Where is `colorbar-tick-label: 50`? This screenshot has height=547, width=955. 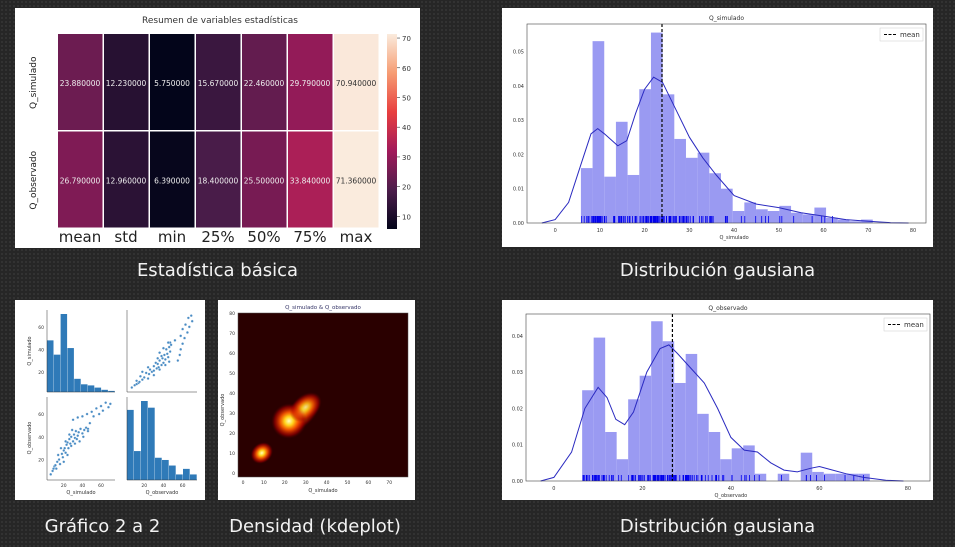 colorbar-tick-label: 50 is located at coordinates (406, 98).